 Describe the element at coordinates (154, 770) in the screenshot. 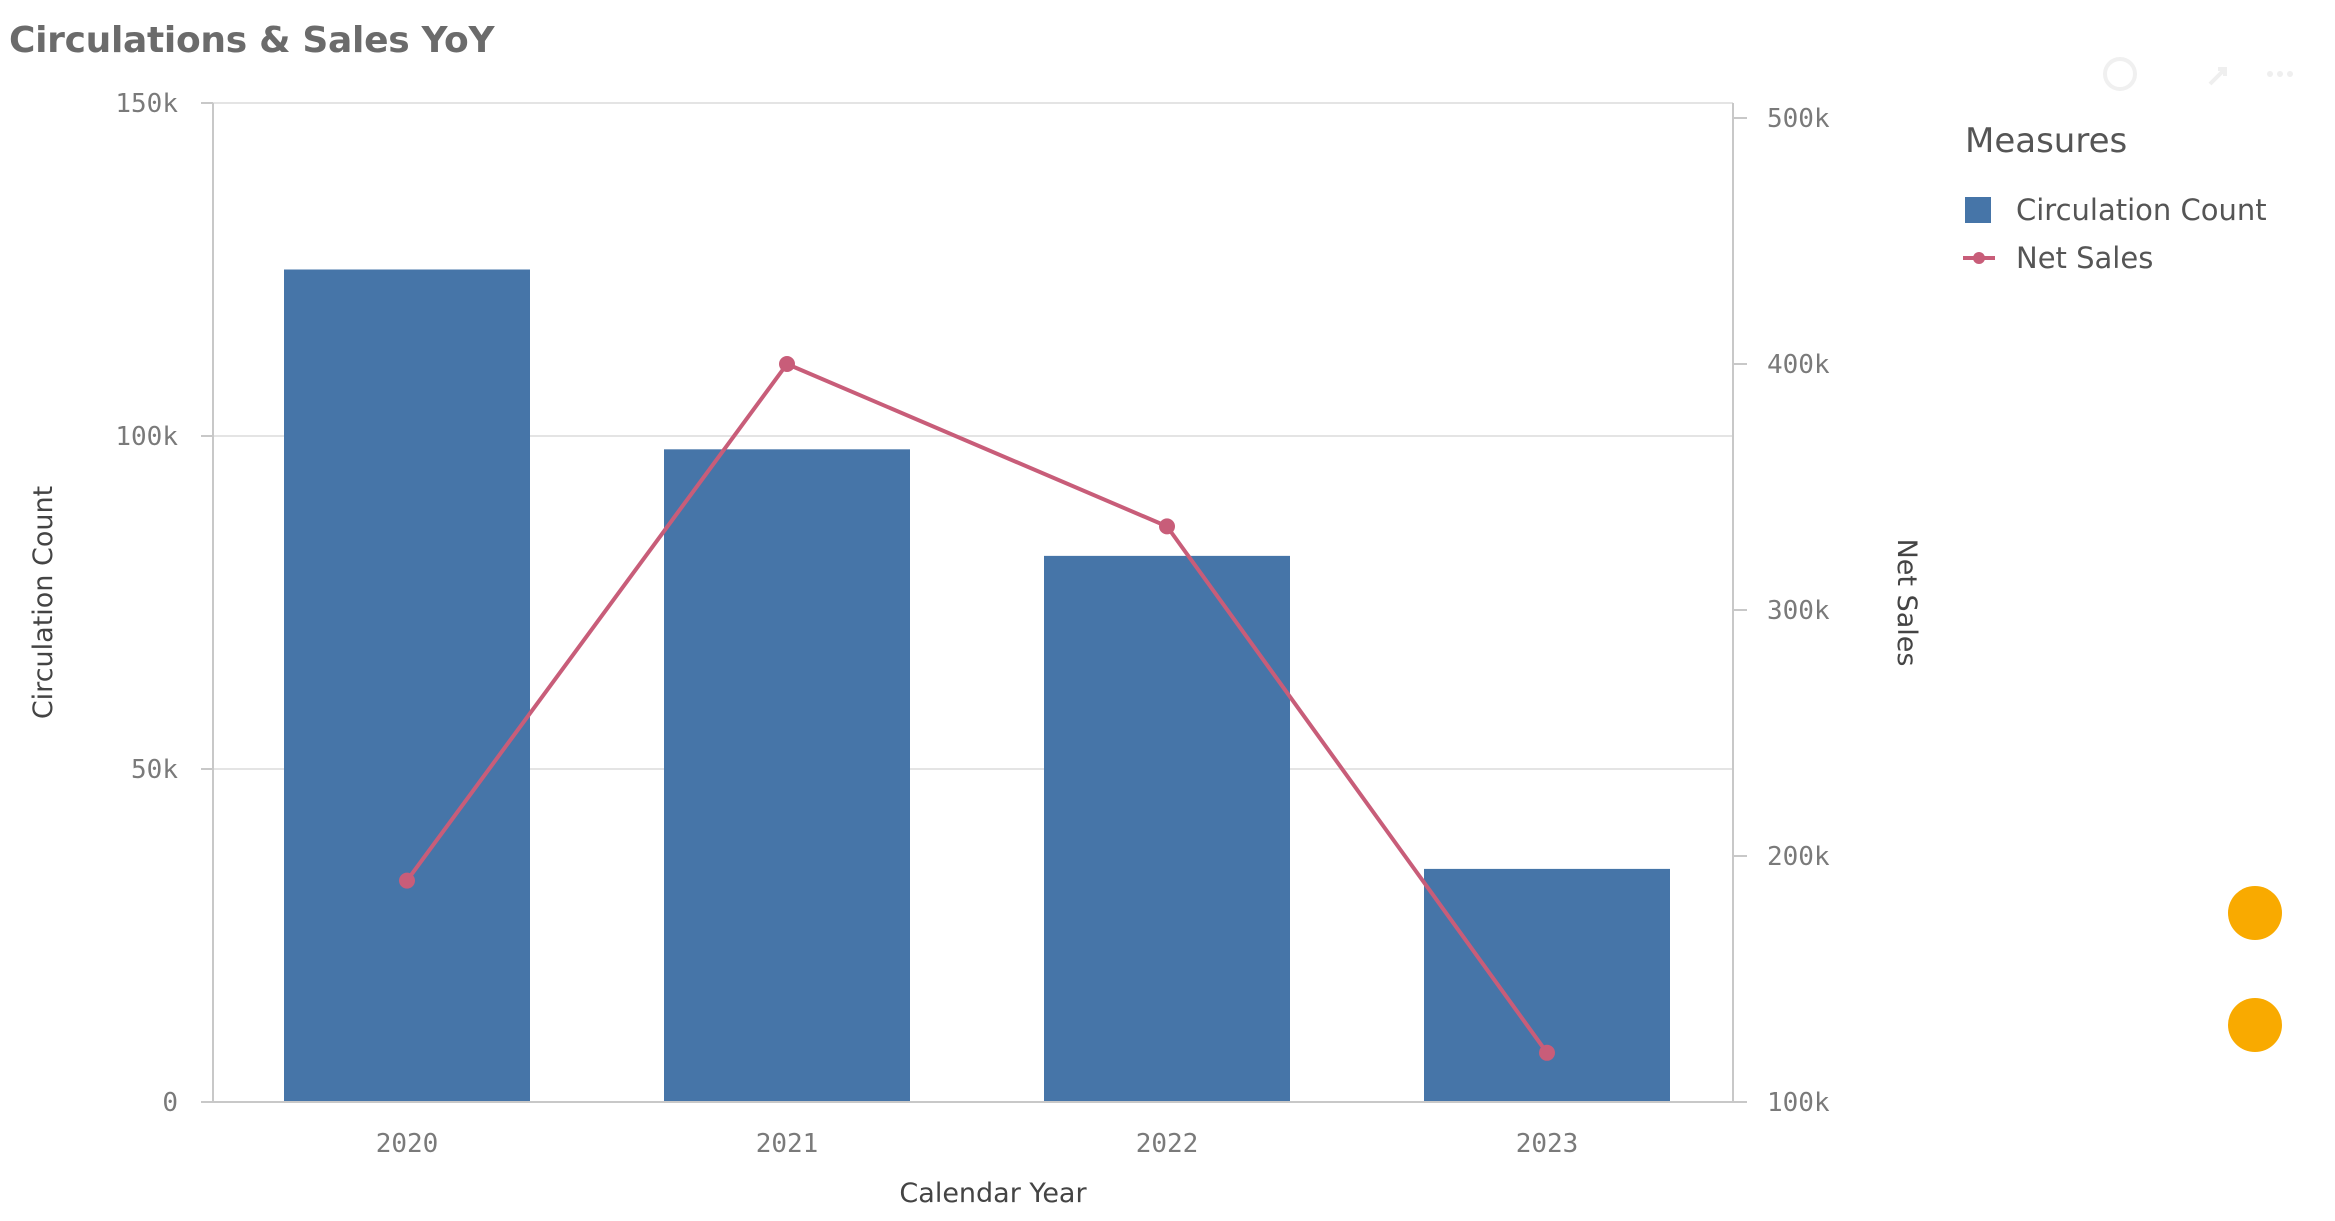

I see `y-tick-label: 50k` at that location.